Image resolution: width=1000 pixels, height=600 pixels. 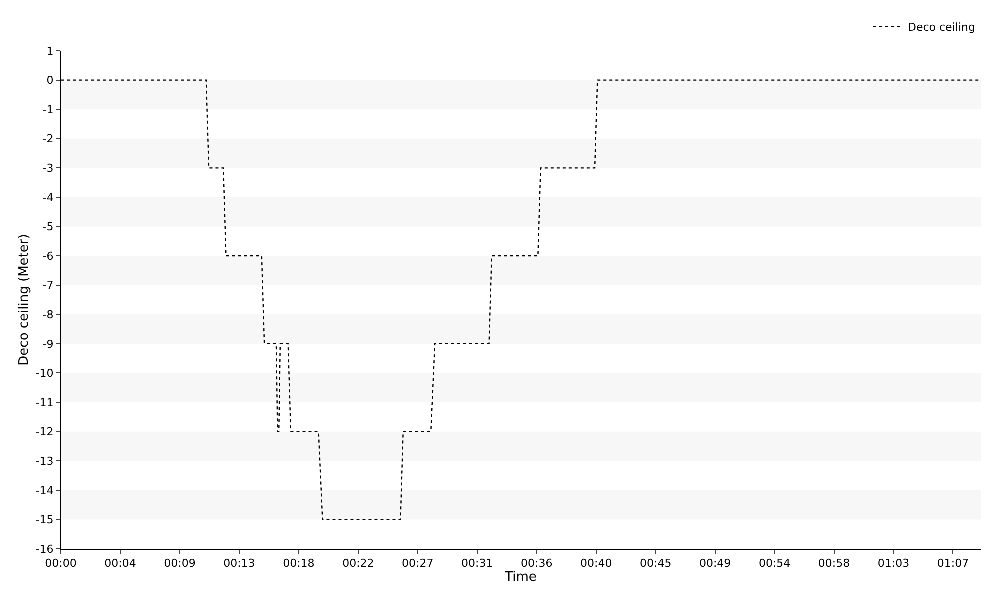 What do you see at coordinates (45, 520) in the screenshot?
I see `y-tick-label: -15` at bounding box center [45, 520].